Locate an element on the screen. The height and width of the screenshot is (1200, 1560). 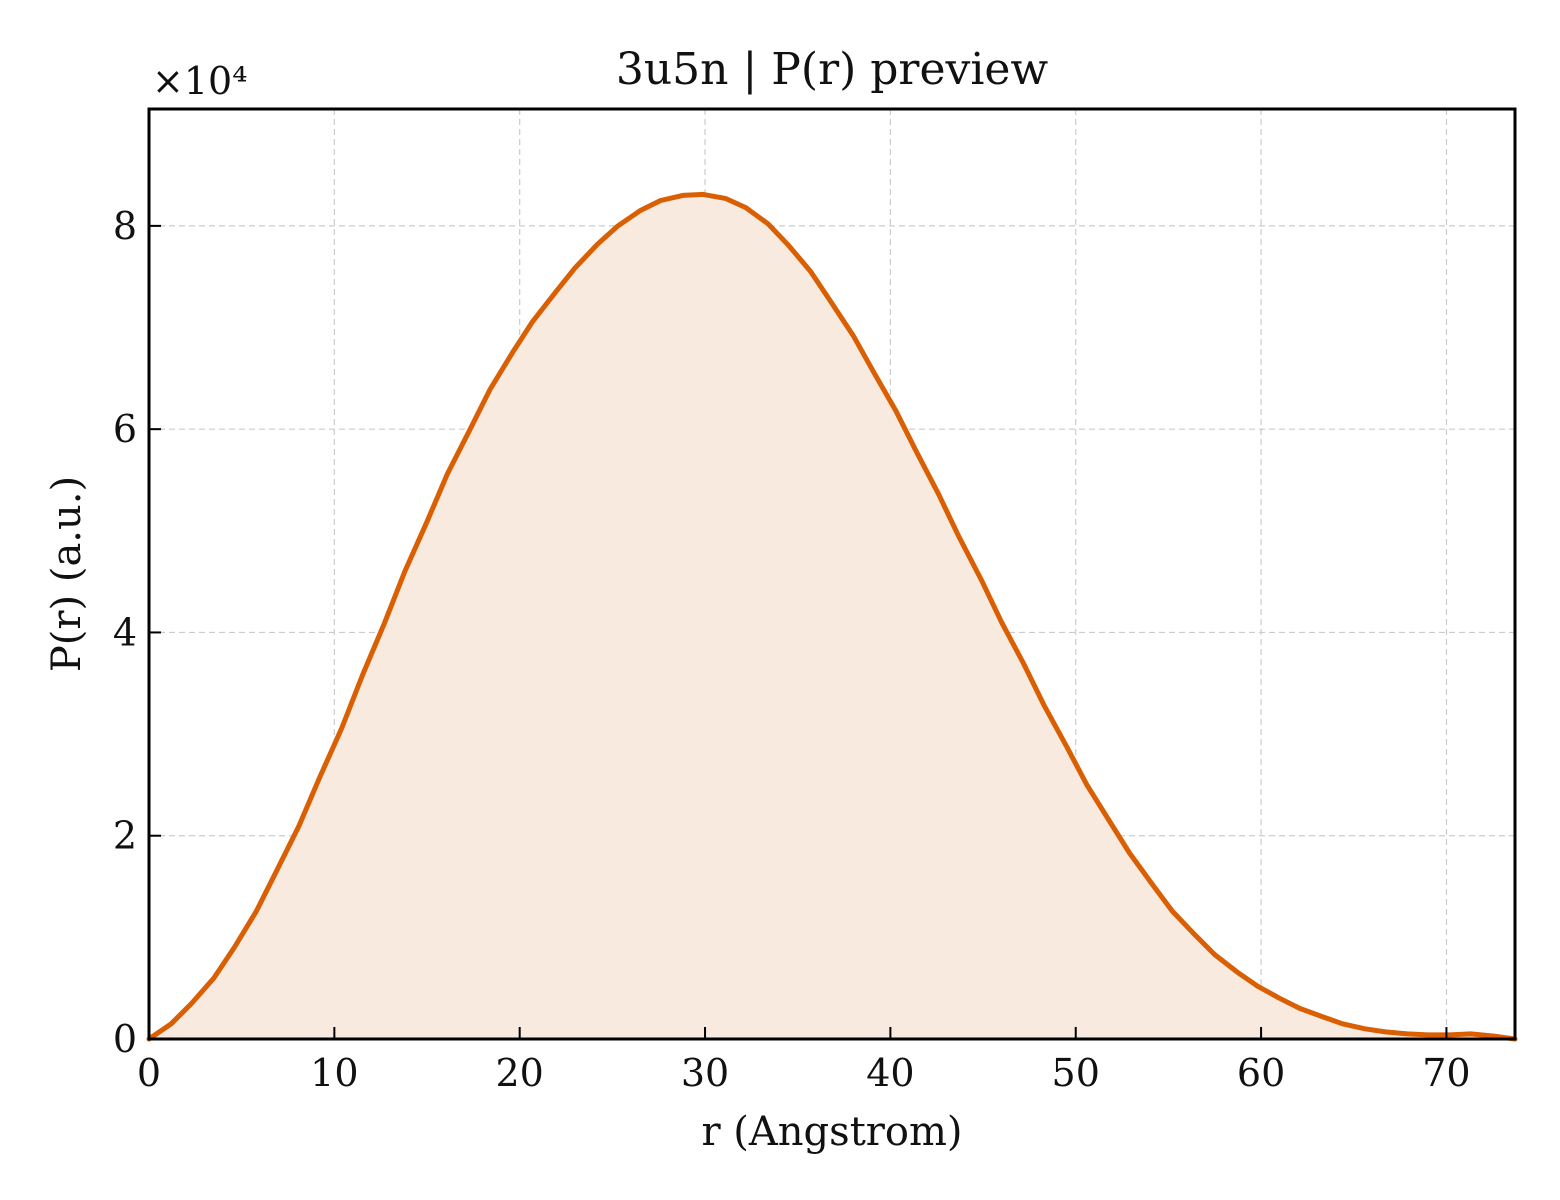
chart-title: 3u5n | P(r) preview is located at coordinates (832, 69).